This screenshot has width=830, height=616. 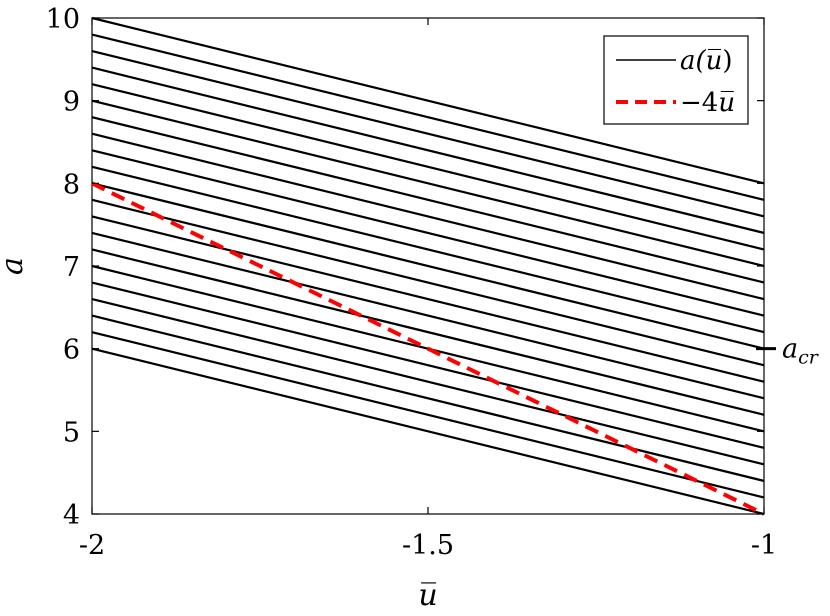 I want to click on y-tick-label: 5, so click(x=71, y=432).